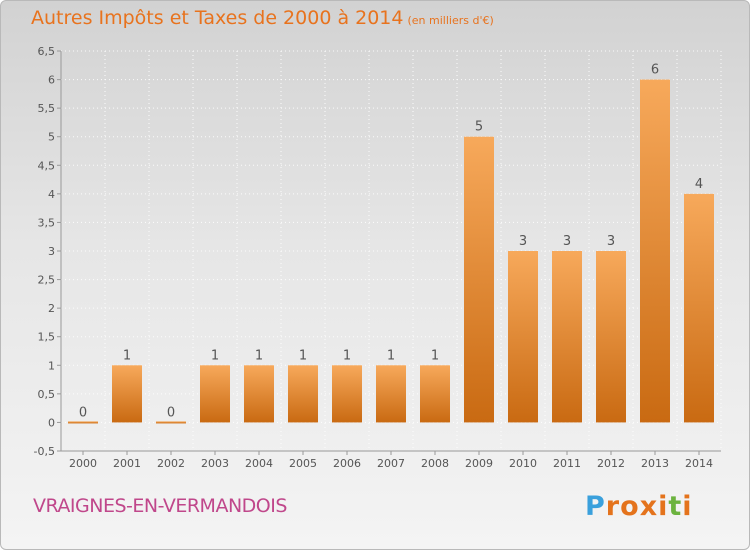 This screenshot has width=750, height=550. Describe the element at coordinates (51, 137) in the screenshot. I see `y-tick-label: 5` at that location.